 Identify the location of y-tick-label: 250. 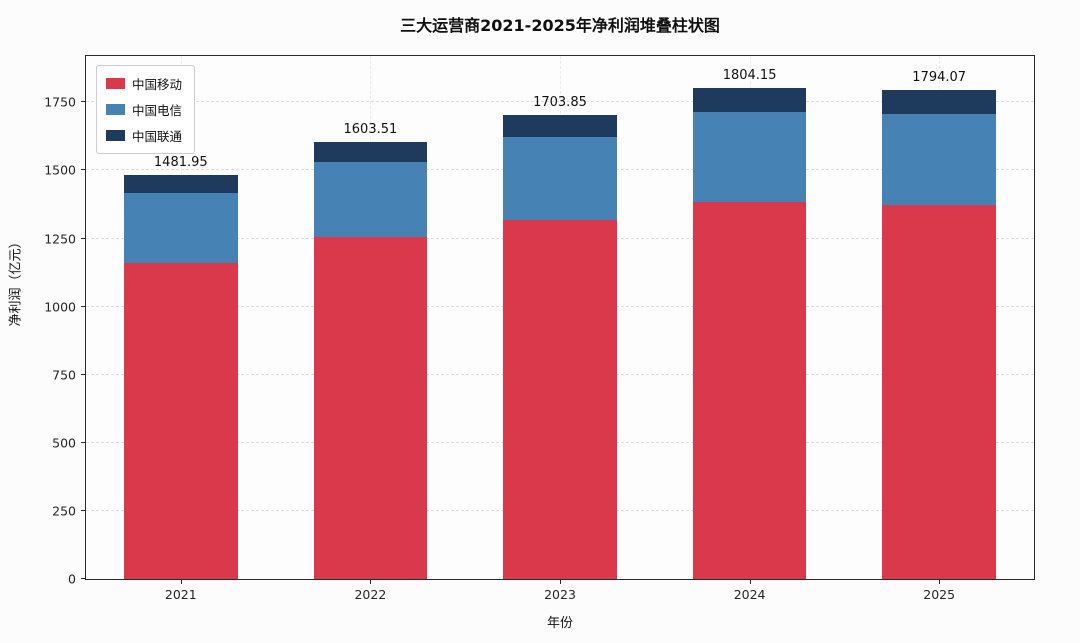
(64, 511).